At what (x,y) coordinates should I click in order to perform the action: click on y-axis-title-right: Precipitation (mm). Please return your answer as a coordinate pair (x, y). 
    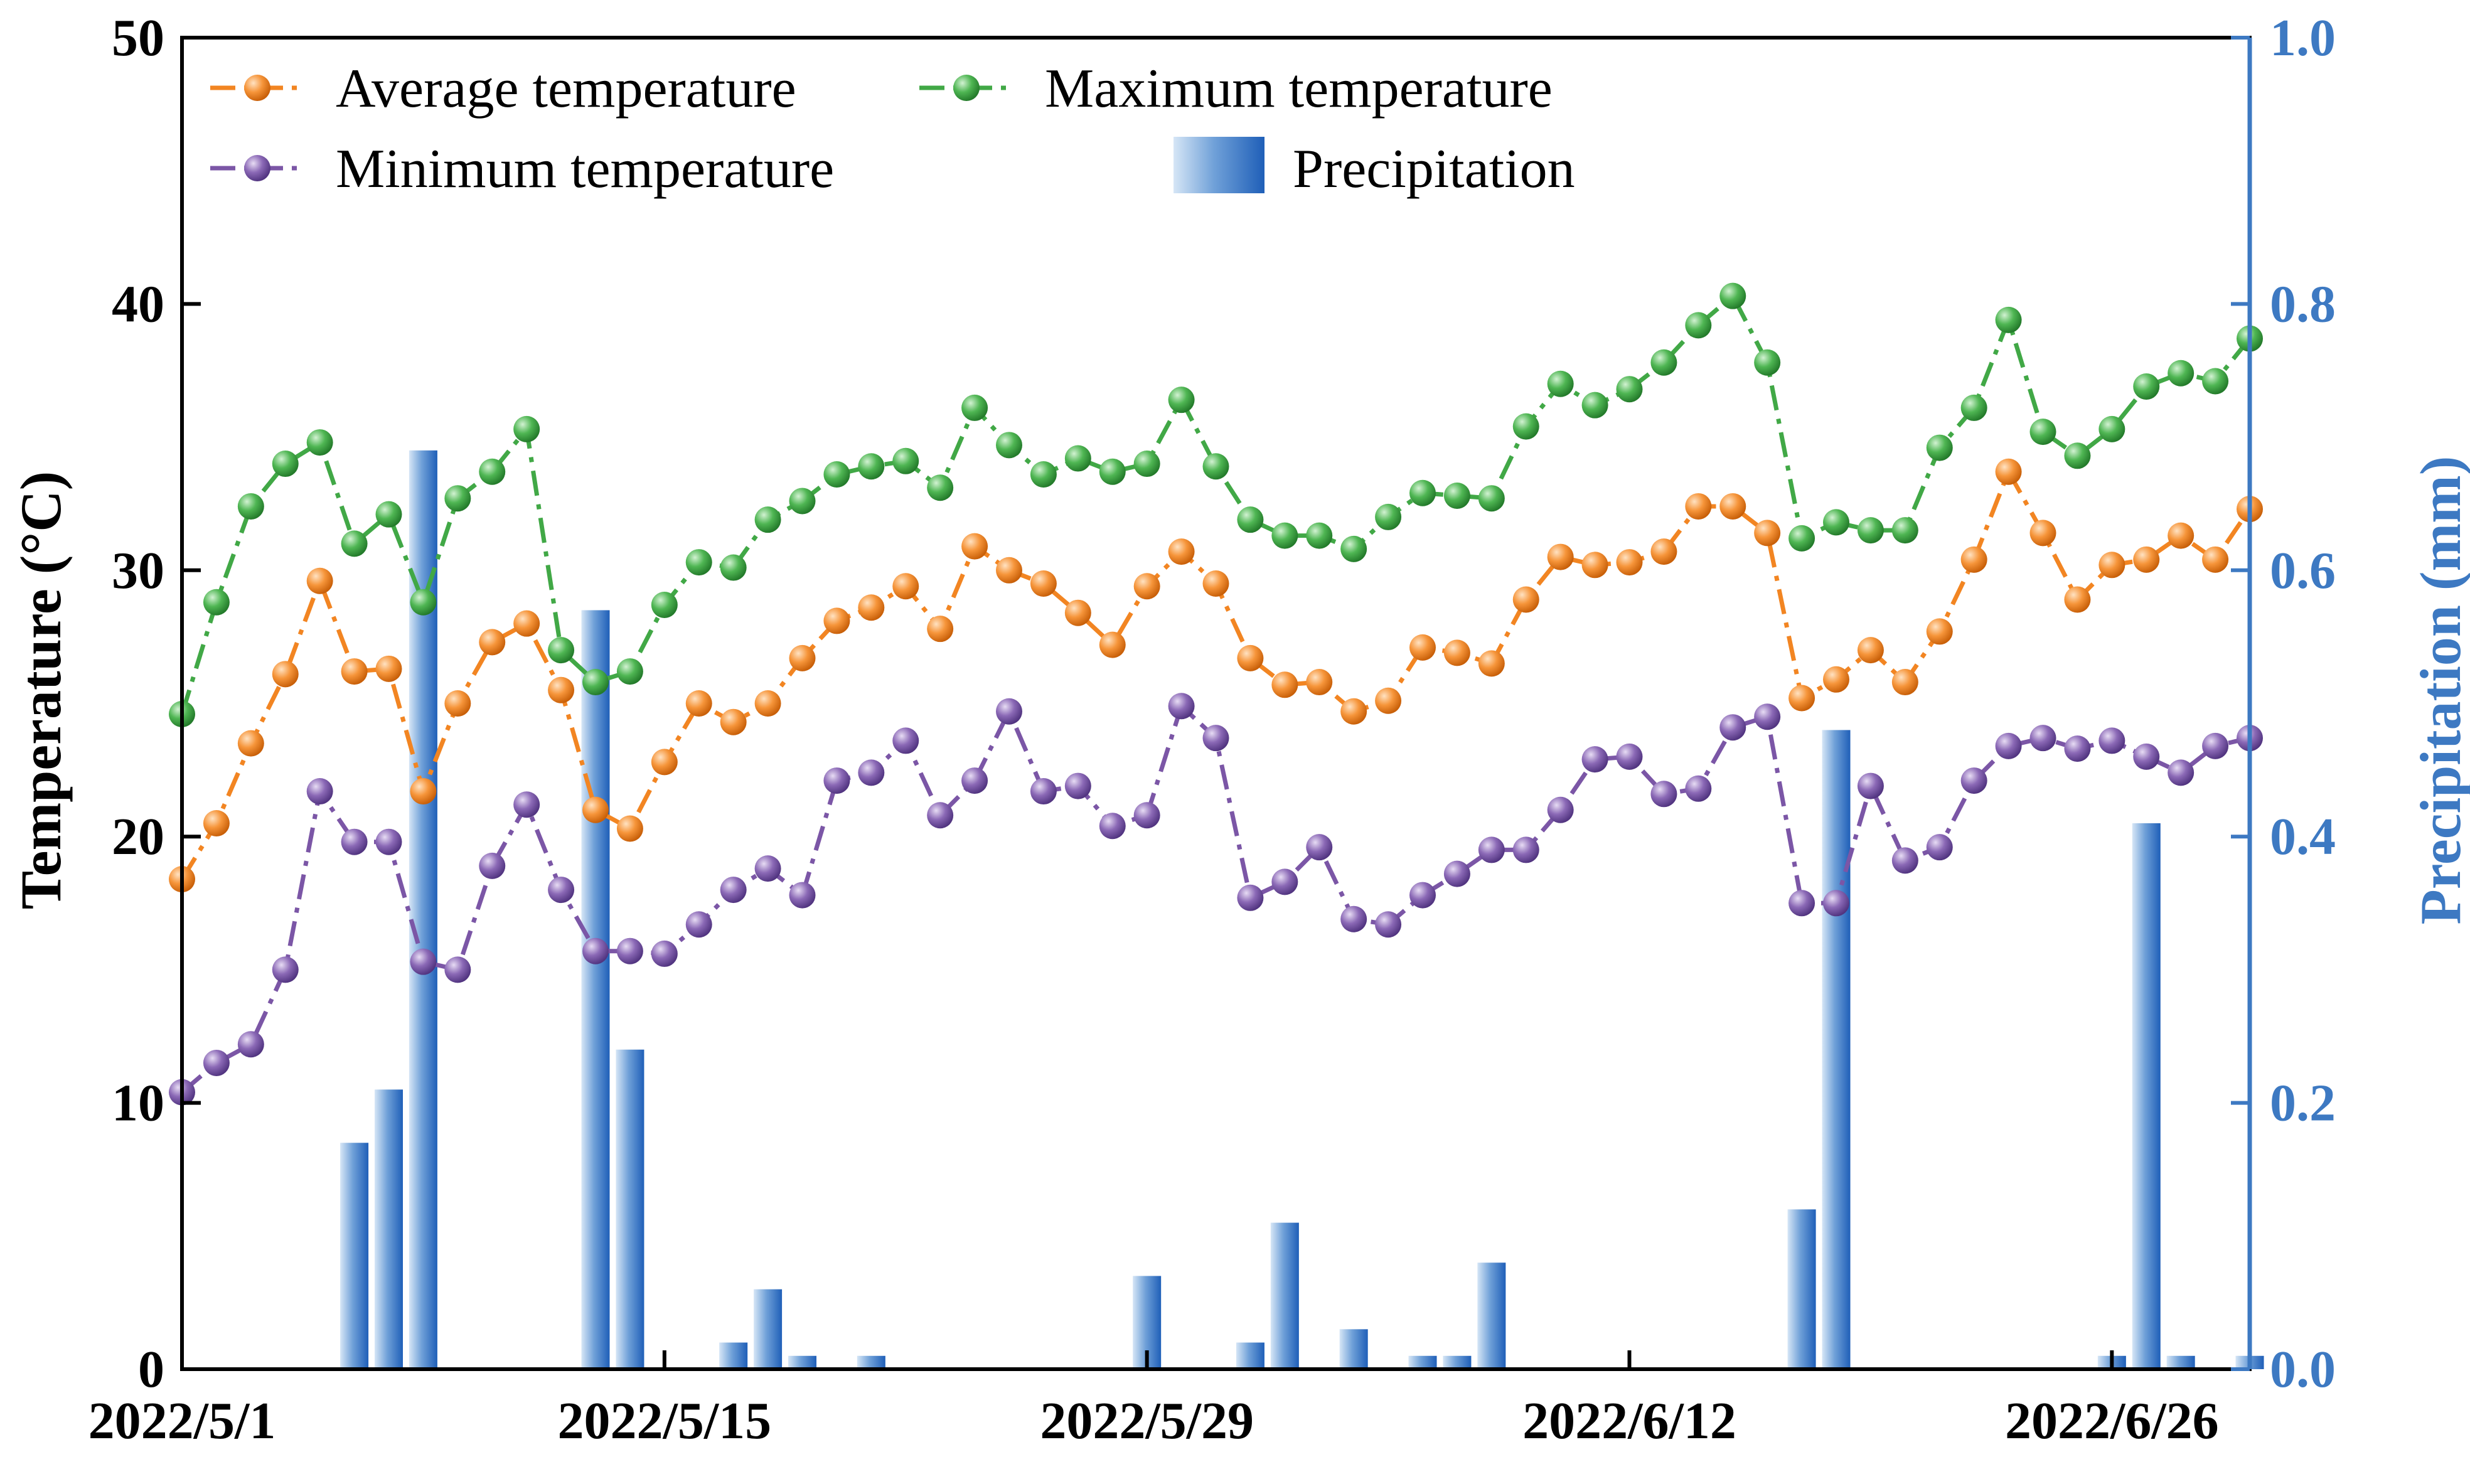
    Looking at the image, I should click on (2439, 690).